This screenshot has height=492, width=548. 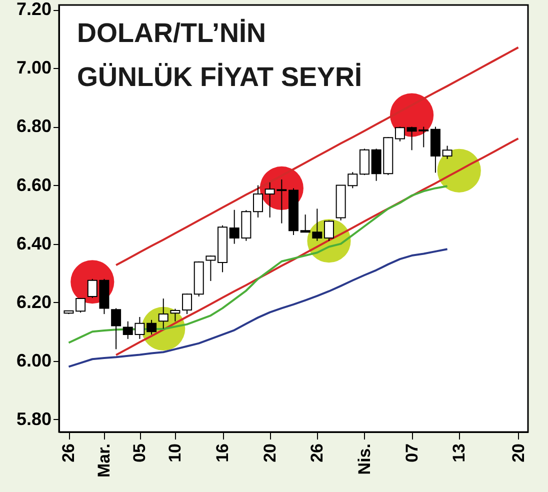 I want to click on x-tick-label: 16, so click(x=222, y=453).